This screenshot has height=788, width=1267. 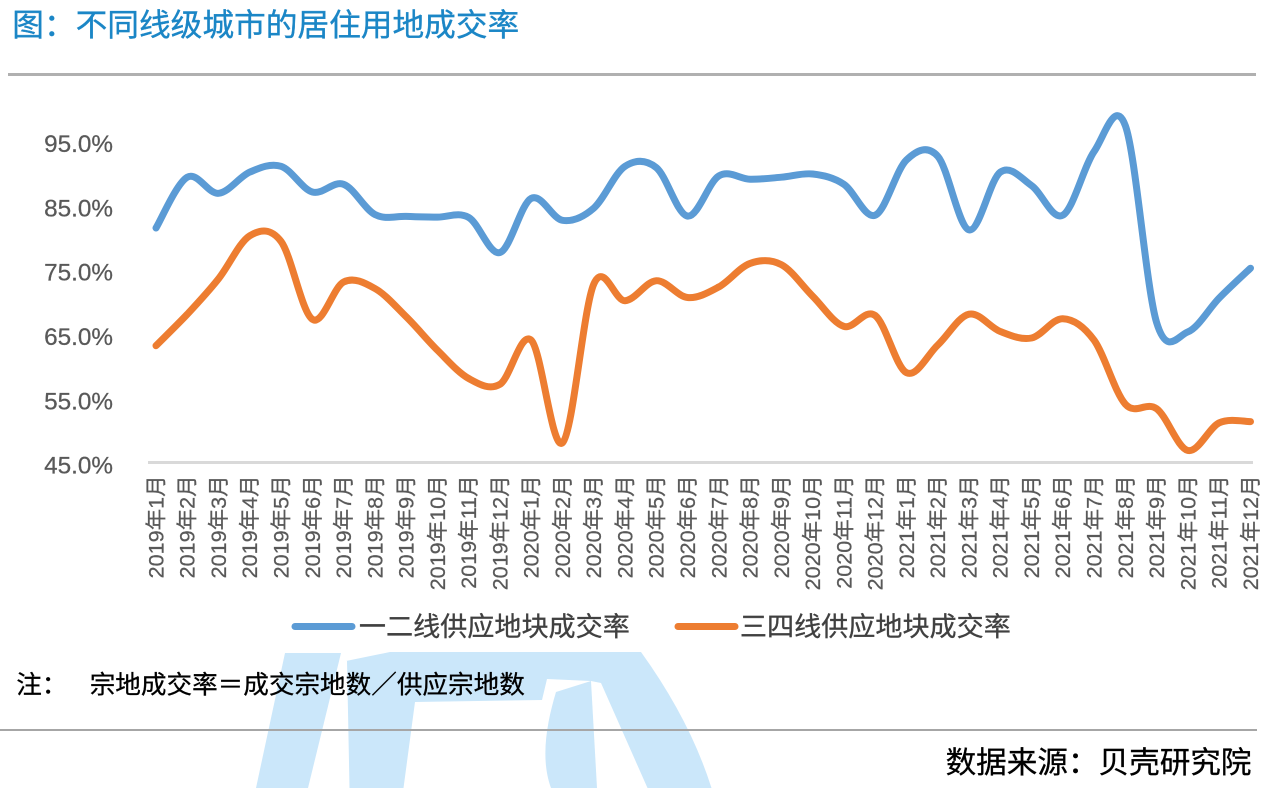 What do you see at coordinates (530, 526) in the screenshot?
I see `svg-text: 2020年1月` at bounding box center [530, 526].